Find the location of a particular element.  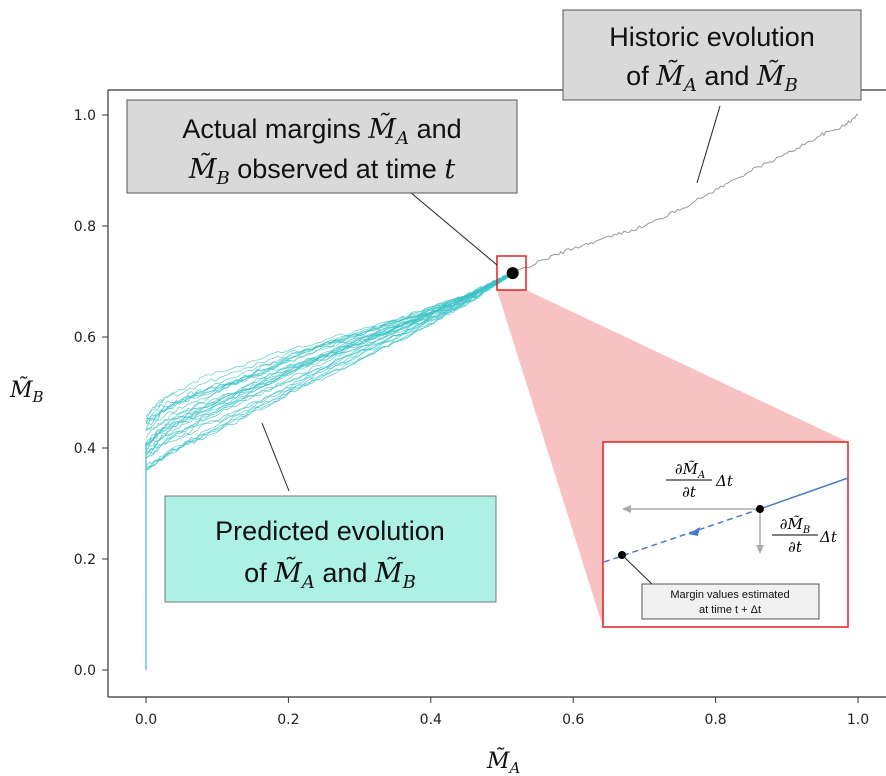

inset-dmb-fraction: ∂M̃B ∂t Δt is located at coordinates (805, 535).